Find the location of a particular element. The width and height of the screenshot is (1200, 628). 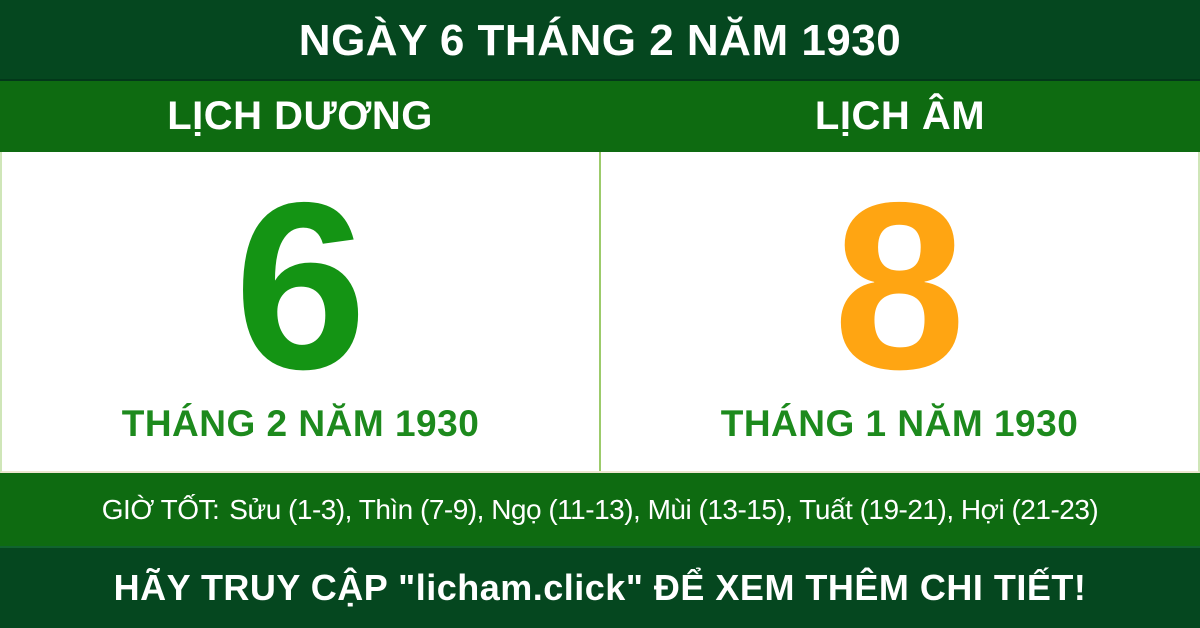

date-title-bar: NGÀY 6 THÁNG 2 NĂM 1930 is located at coordinates (600, 39).